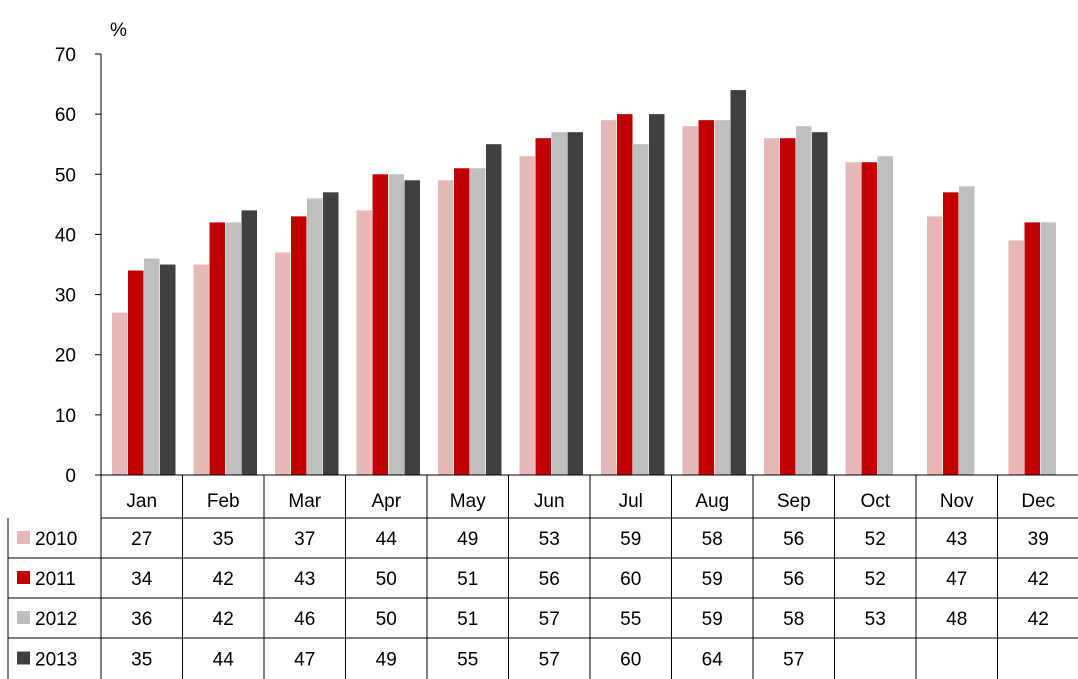 This screenshot has width=1078, height=679. What do you see at coordinates (65, 115) in the screenshot?
I see `y-tick-label: 60` at bounding box center [65, 115].